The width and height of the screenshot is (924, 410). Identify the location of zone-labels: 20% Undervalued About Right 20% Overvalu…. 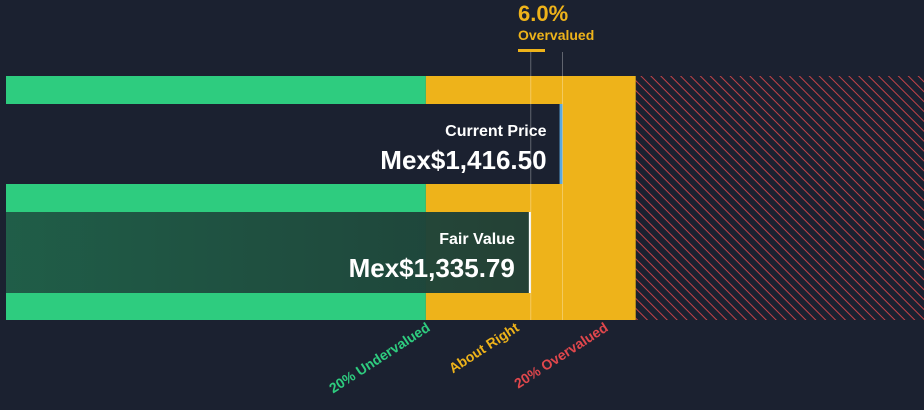
(468, 357).